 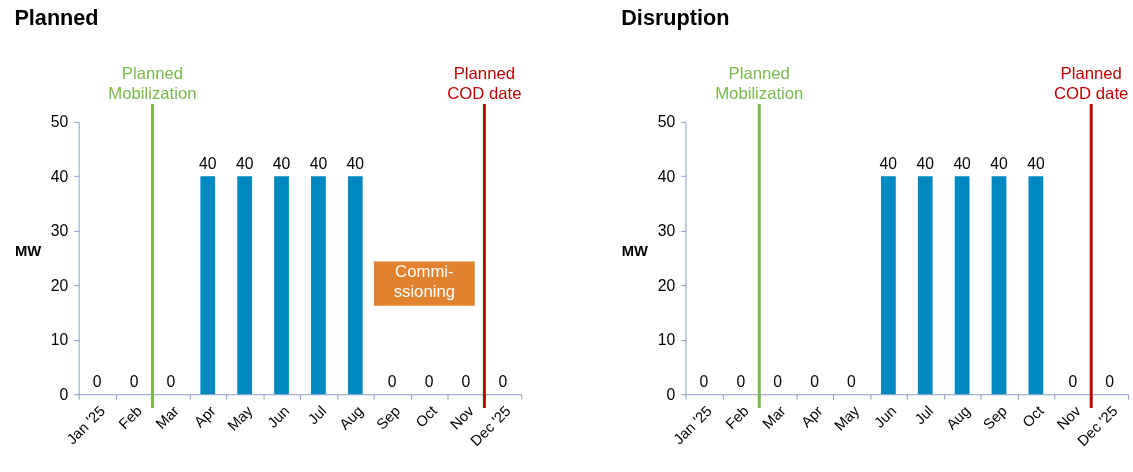 What do you see at coordinates (675, 18) in the screenshot?
I see `chart-title: Disruption` at bounding box center [675, 18].